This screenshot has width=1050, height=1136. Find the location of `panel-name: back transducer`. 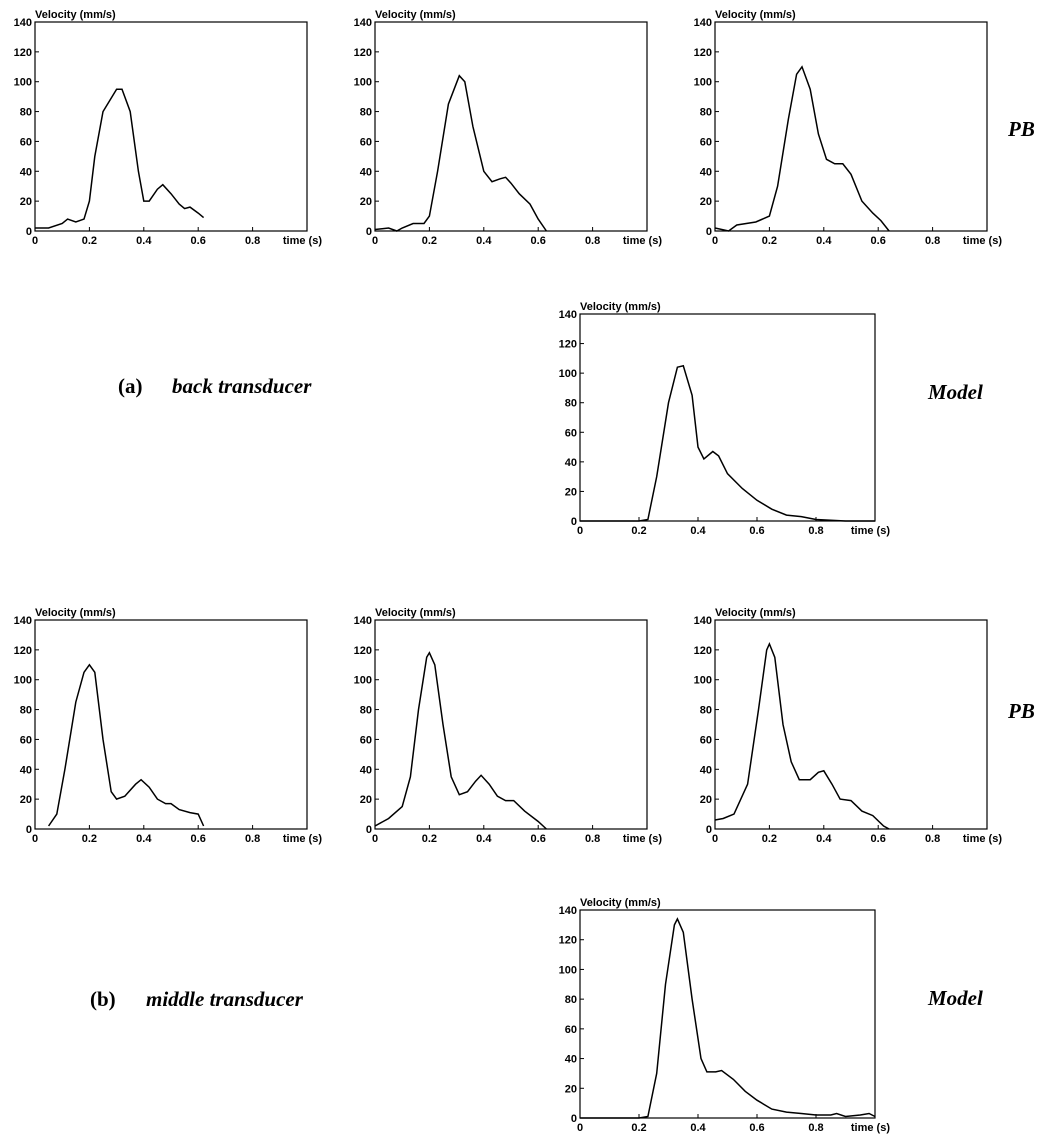

panel-name: back transducer is located at coordinates (242, 386).